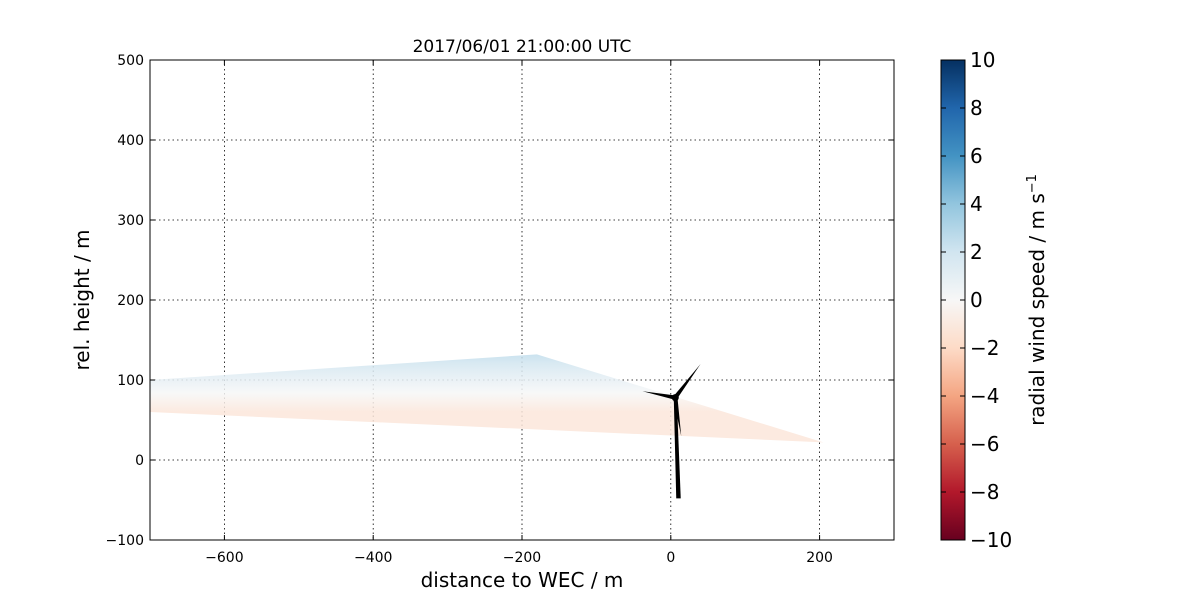  I want to click on y-tick-label: 400, so click(130, 141).